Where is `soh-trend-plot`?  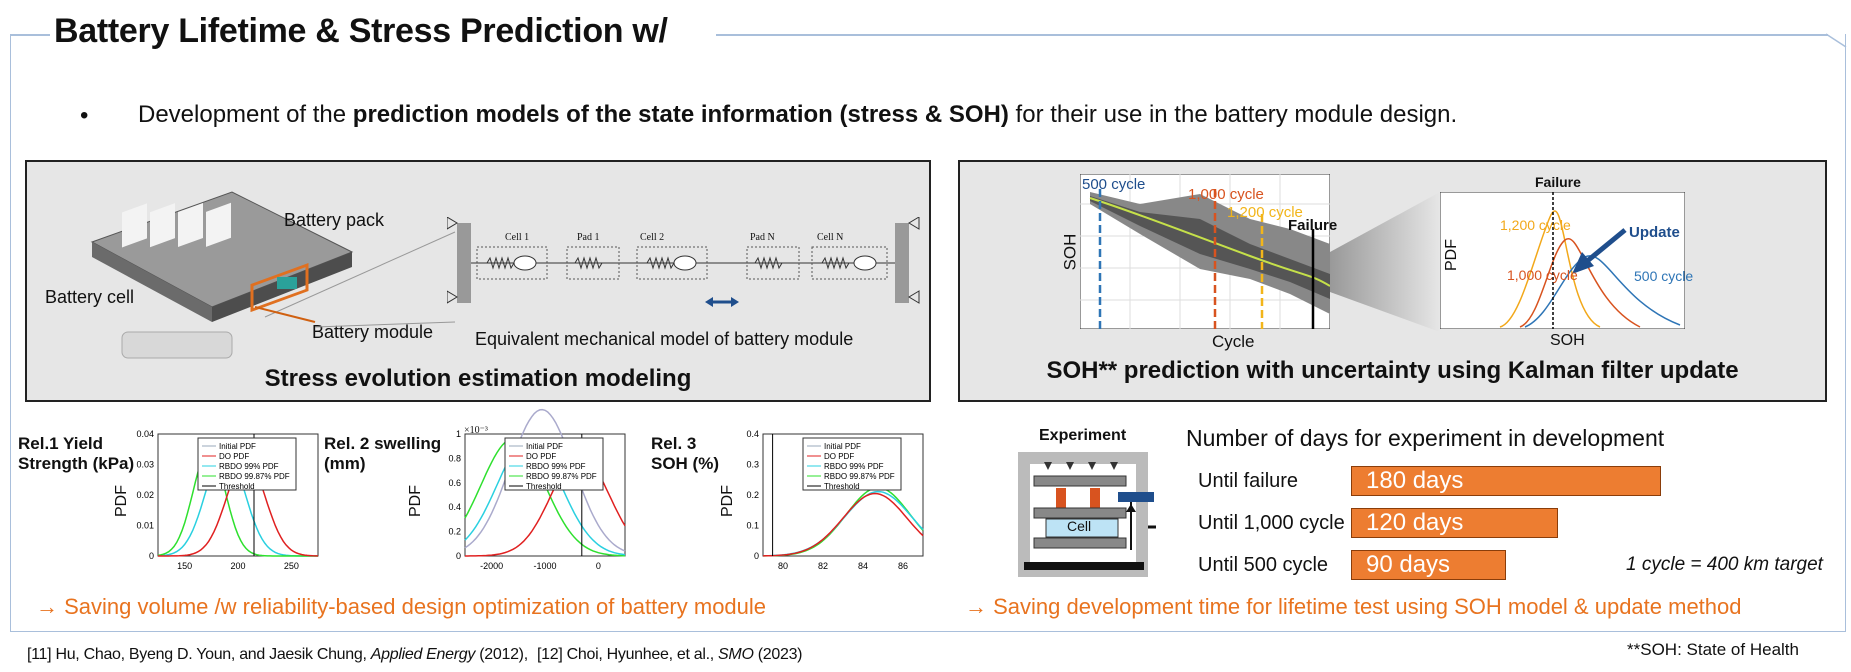
soh-trend-plot is located at coordinates (1205, 251).